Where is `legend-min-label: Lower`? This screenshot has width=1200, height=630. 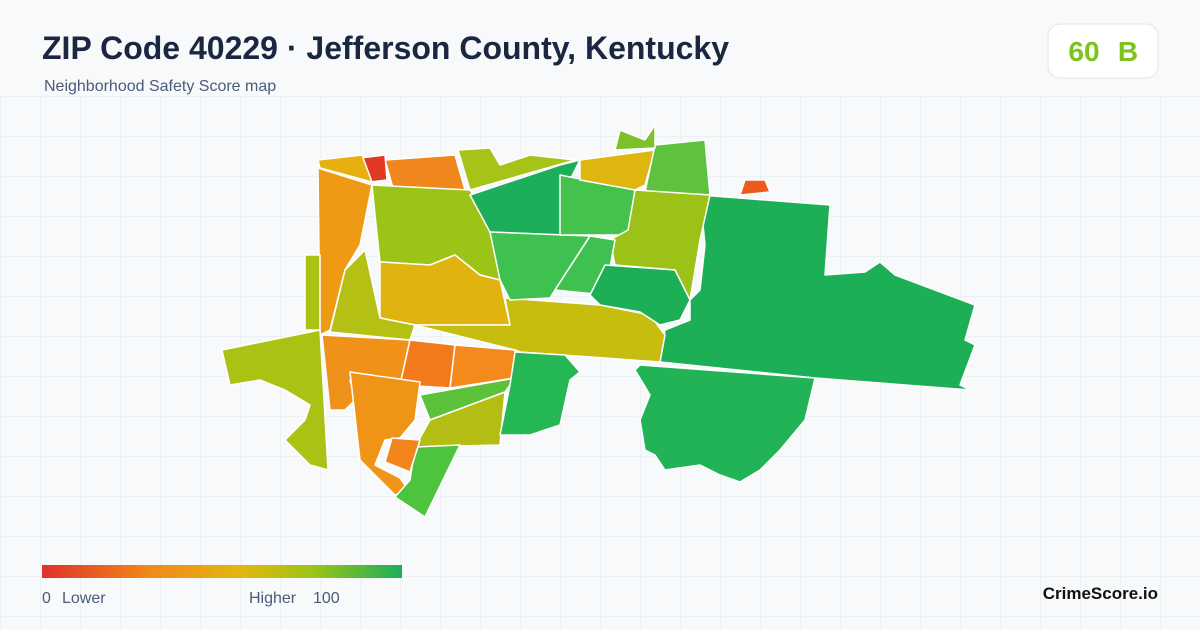 legend-min-label: Lower is located at coordinates (84, 598).